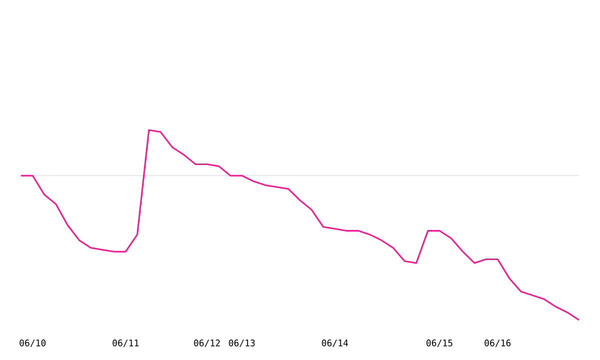 The image size is (600, 360). Describe the element at coordinates (335, 344) in the screenshot. I see `x-tick-label: 06/14` at that location.